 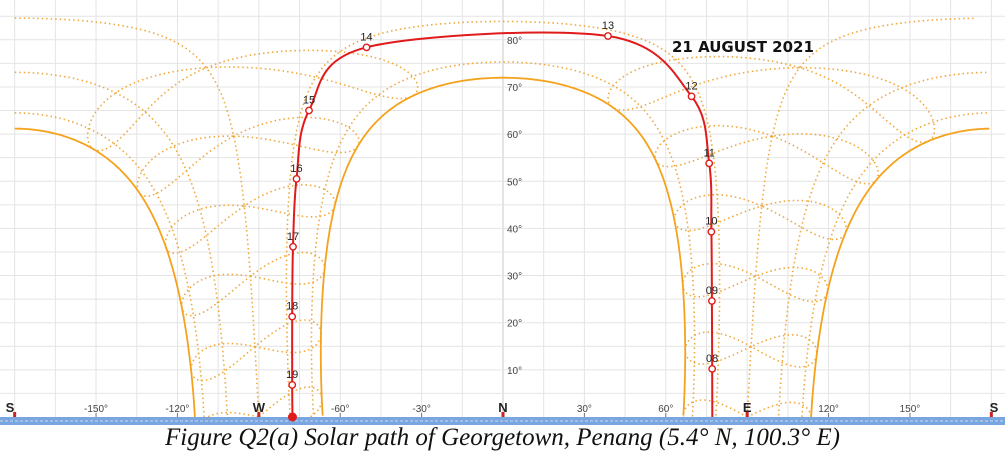 I want to click on y-tick-label: 70°, so click(x=514, y=88).